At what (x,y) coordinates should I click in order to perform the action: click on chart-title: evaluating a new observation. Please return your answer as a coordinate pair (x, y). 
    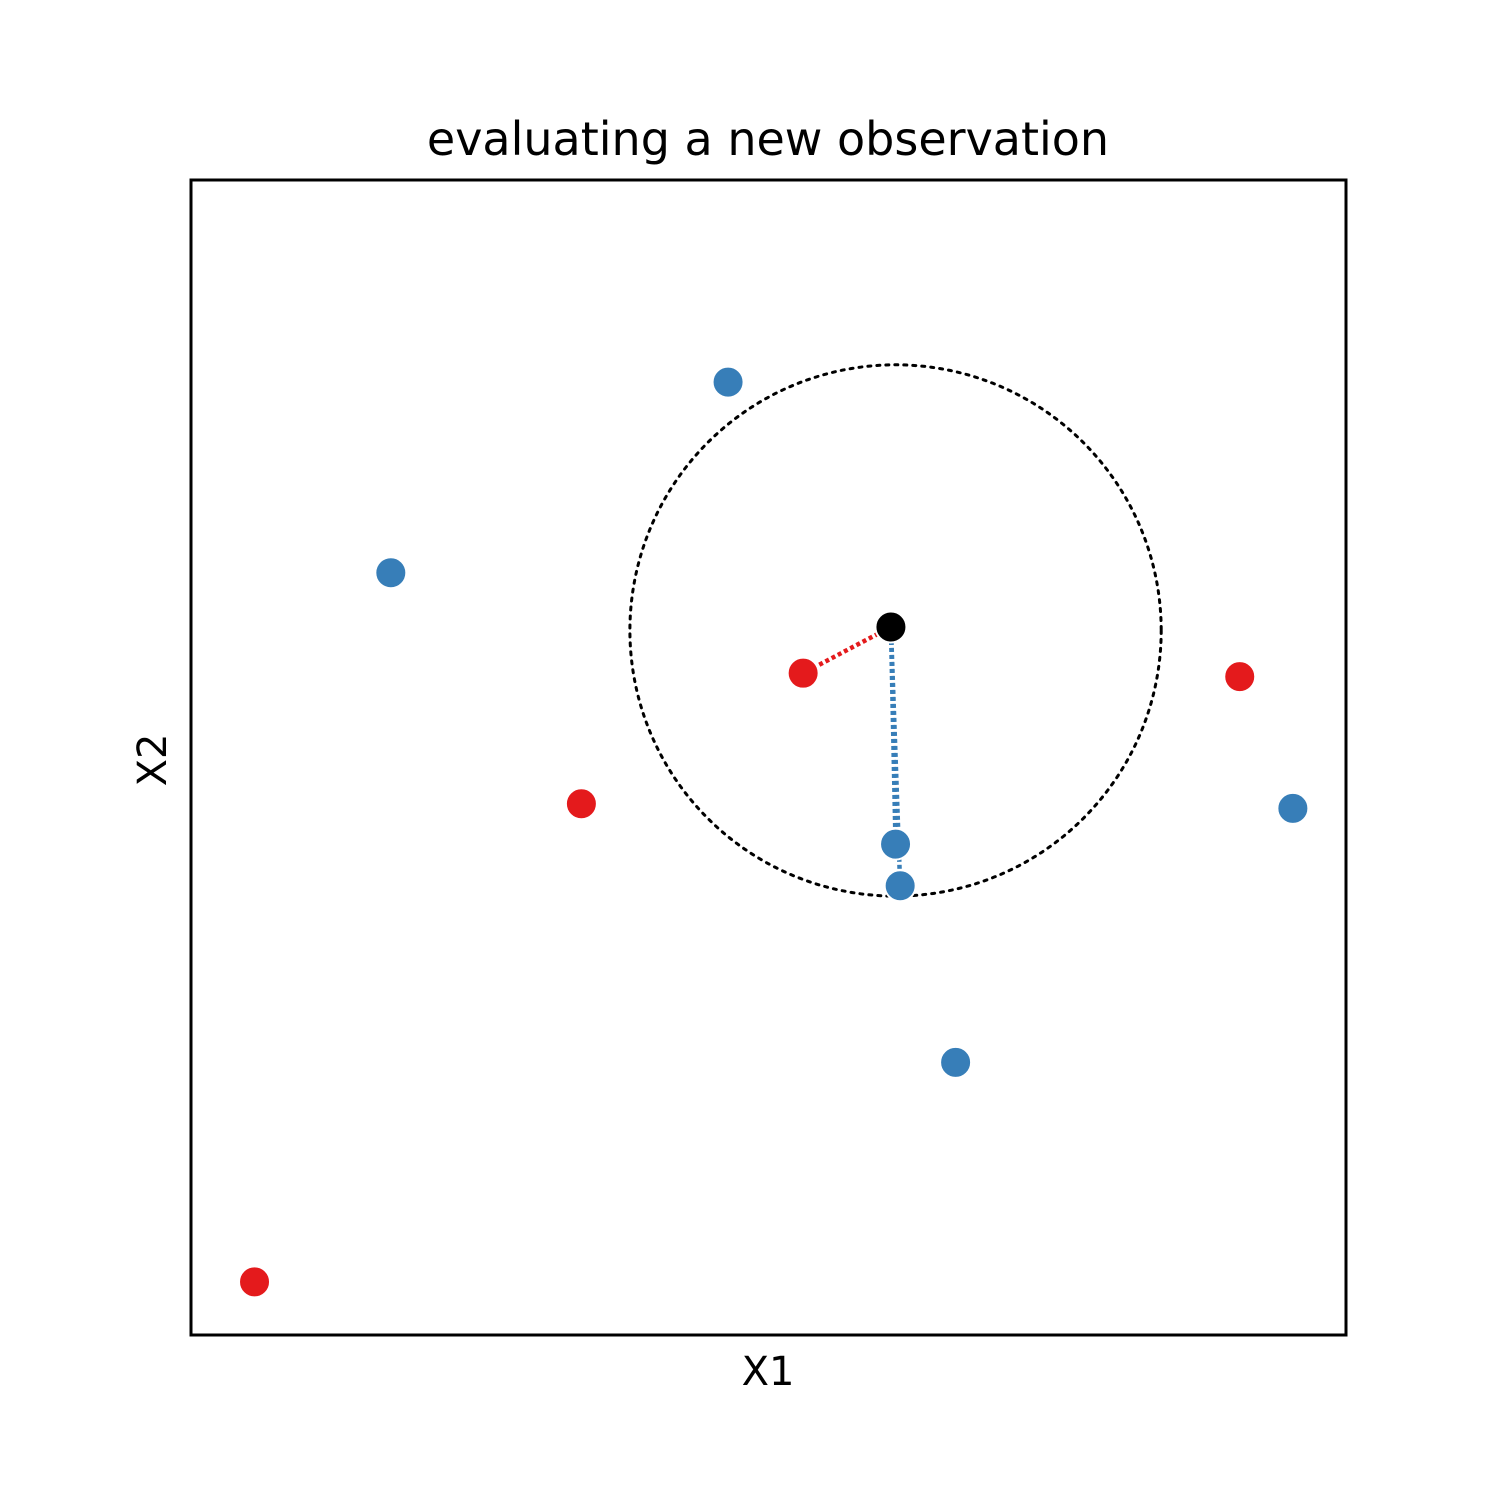
    Looking at the image, I should click on (768, 139).